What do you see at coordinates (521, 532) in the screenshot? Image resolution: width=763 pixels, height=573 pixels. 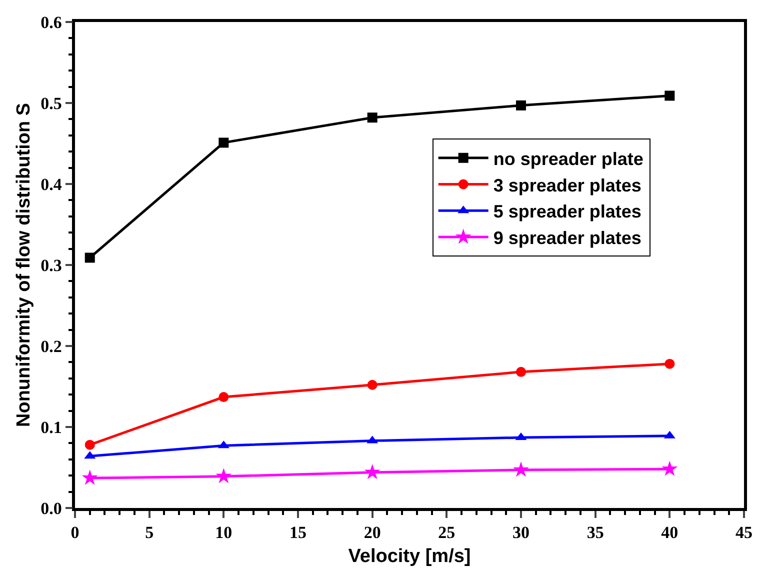 I see `x-tick-label: 30` at bounding box center [521, 532].